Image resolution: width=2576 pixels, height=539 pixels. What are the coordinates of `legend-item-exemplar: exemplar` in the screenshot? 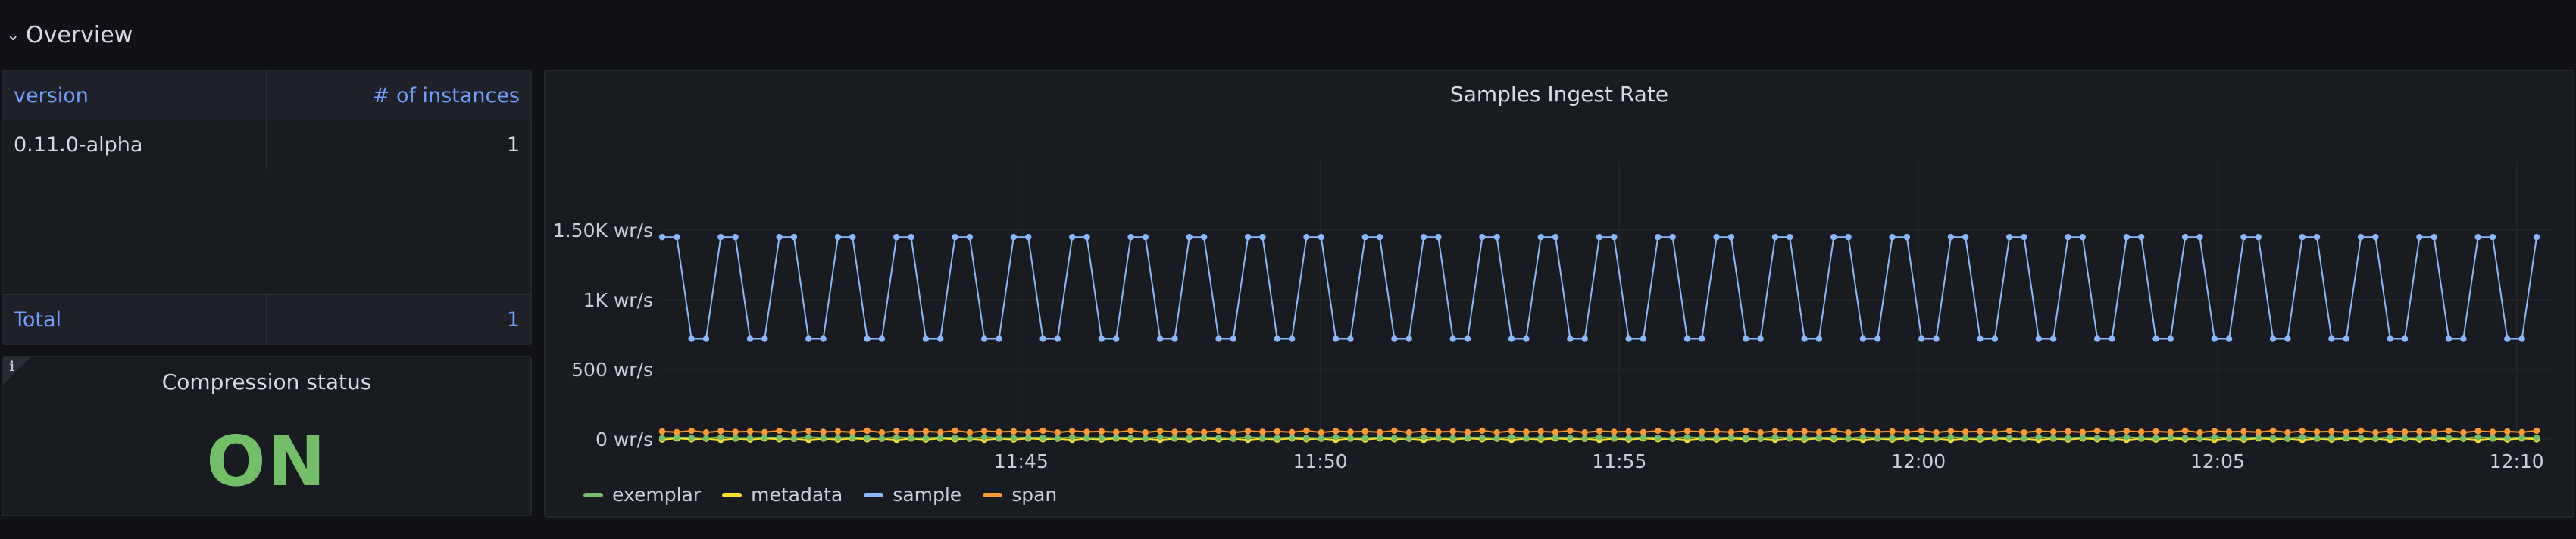 It's located at (642, 495).